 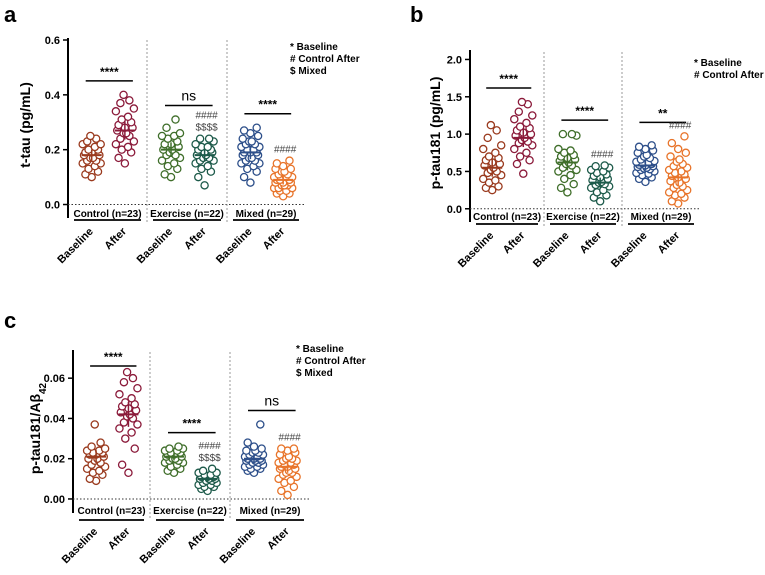 I want to click on y-tick-label: 2.0, so click(x=454, y=60).